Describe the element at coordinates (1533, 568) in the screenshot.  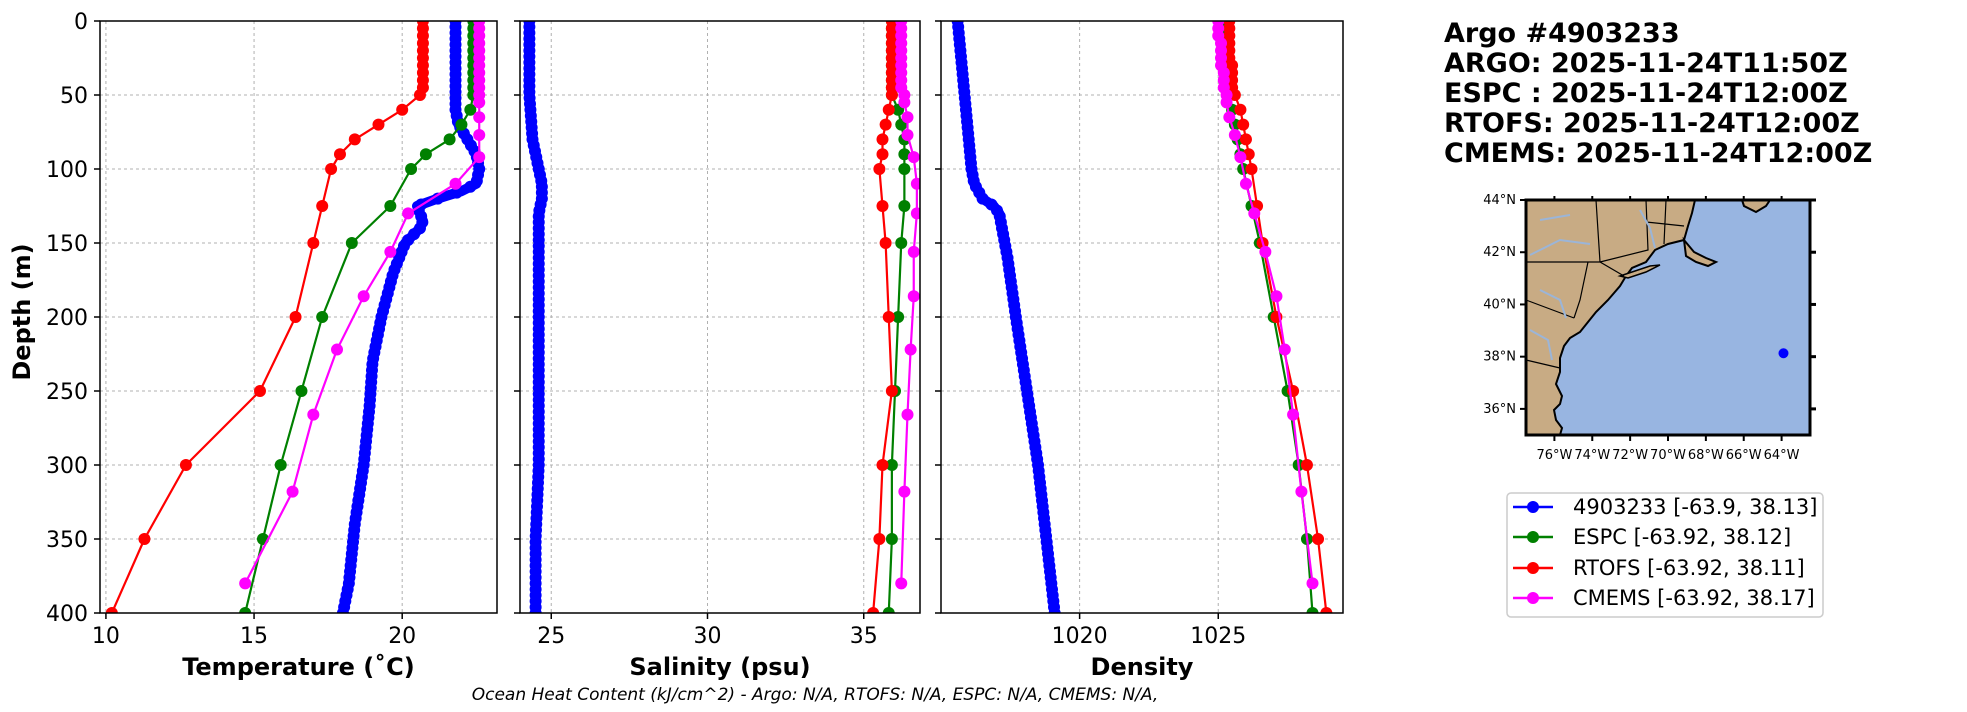
I see `legend-marker-rtofs` at that location.